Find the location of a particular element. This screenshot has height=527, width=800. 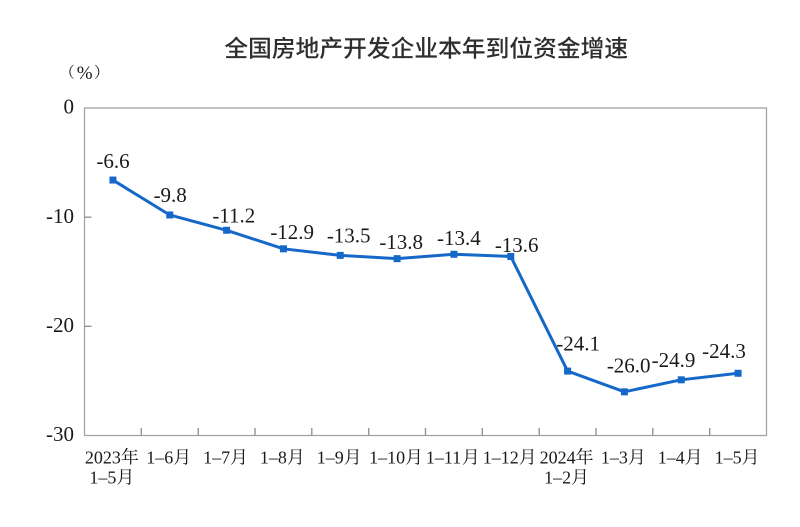

svg-text: 1–3 is located at coordinates (614, 457).